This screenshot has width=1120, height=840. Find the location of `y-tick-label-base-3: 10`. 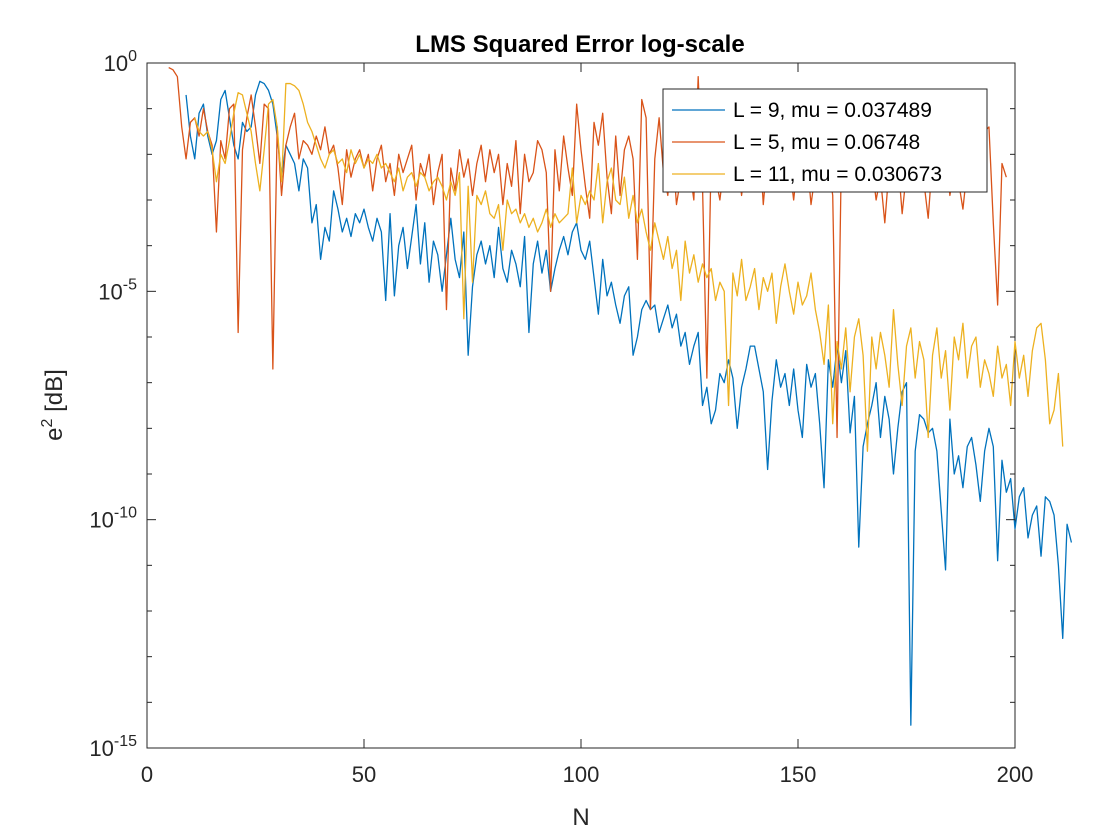

y-tick-label-base-3: 10 is located at coordinates (101, 748).